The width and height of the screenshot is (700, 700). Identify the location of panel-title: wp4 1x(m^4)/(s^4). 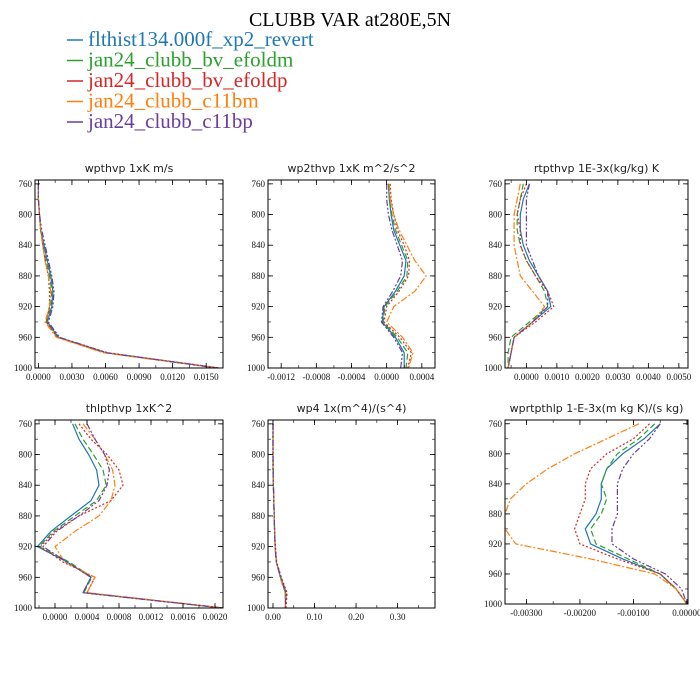
(352, 408).